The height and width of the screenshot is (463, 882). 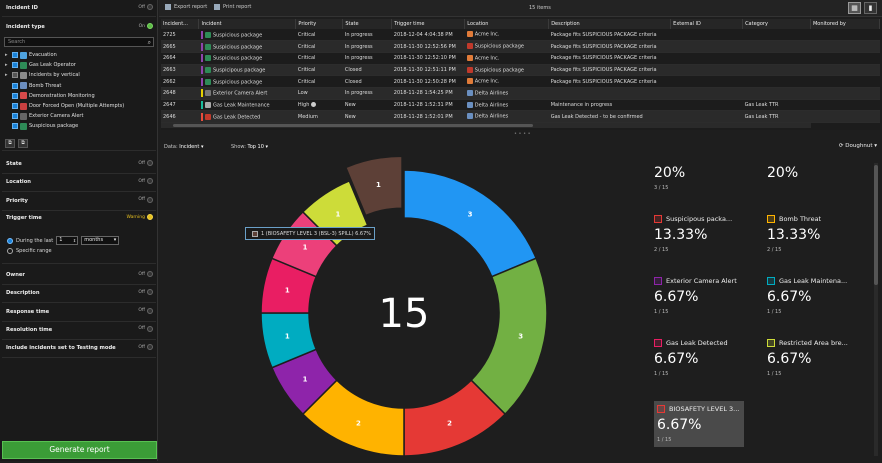 I want to click on column-header: Trigger time, so click(x=428, y=24).